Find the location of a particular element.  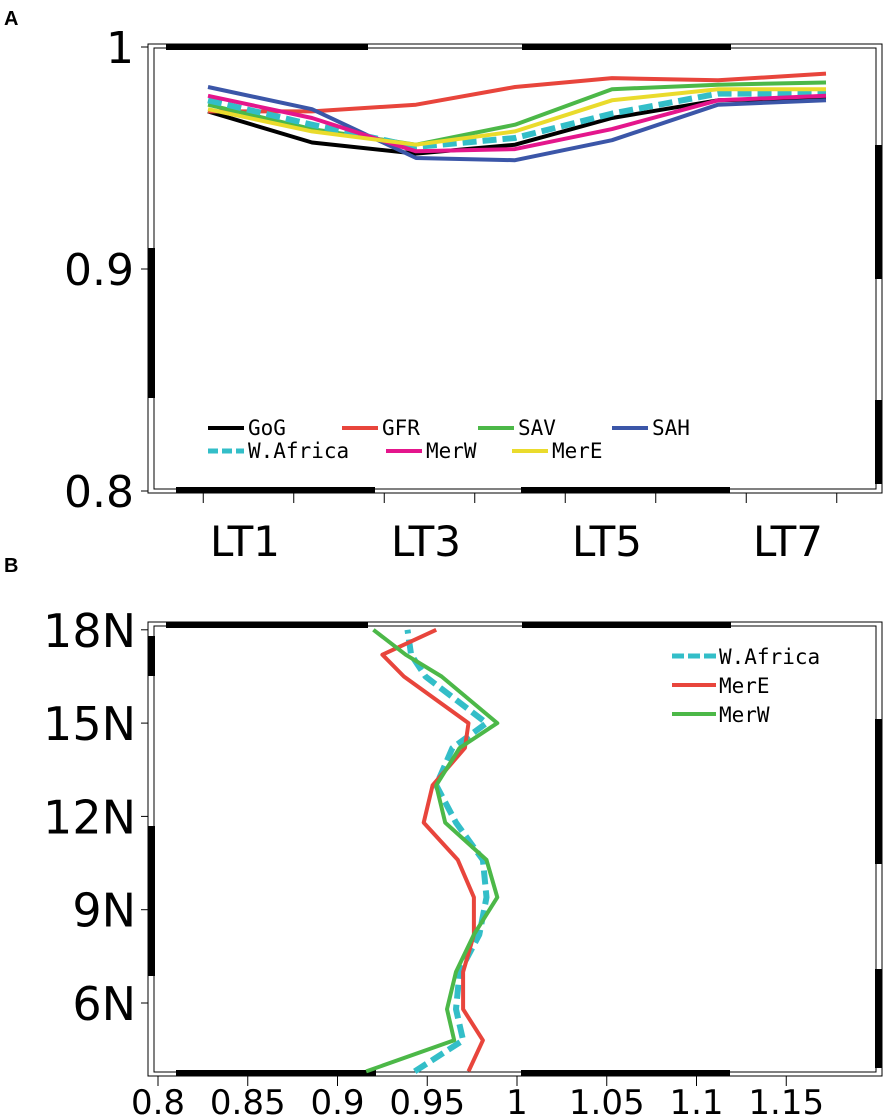

panel-a-series-mere is located at coordinates (516, 117).